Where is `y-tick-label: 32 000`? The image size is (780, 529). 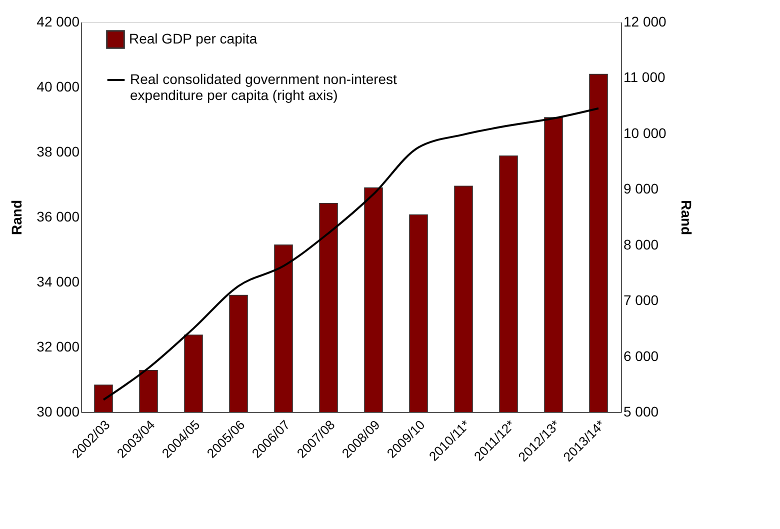 y-tick-label: 32 000 is located at coordinates (58, 346).